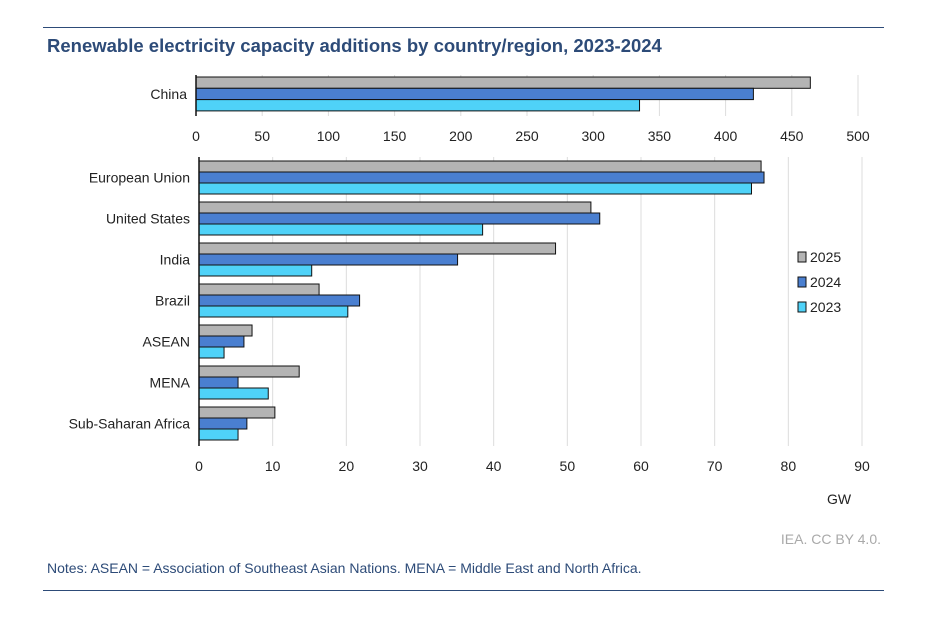 Image resolution: width=937 pixels, height=622 pixels. I want to click on x-tick-label: 20, so click(347, 466).